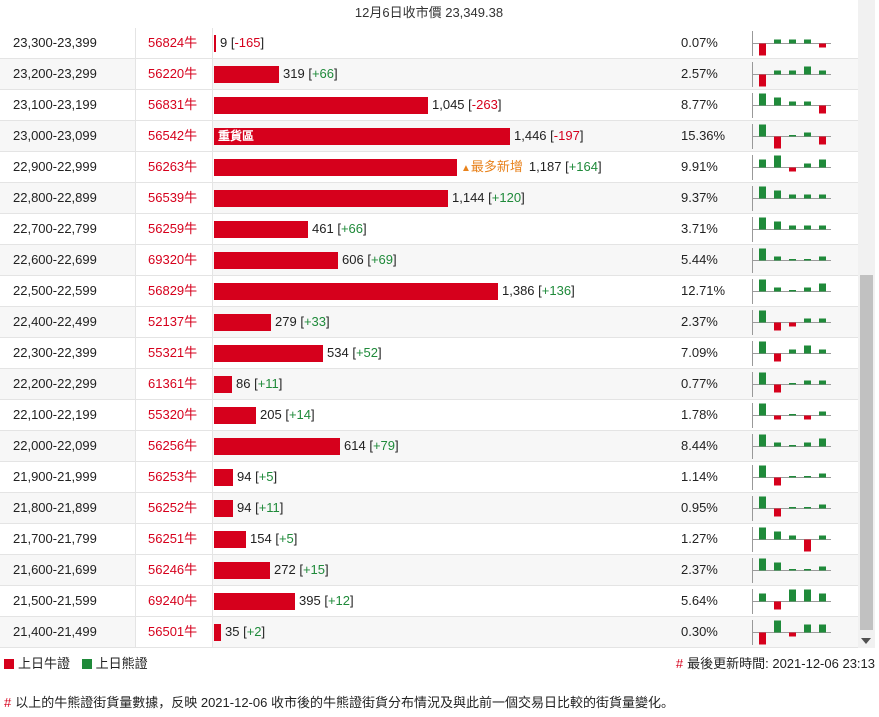 Image resolution: width=879 pixels, height=717 pixels. Describe the element at coordinates (55, 166) in the screenshot. I see `strike-range: 22,900-22,999` at that location.